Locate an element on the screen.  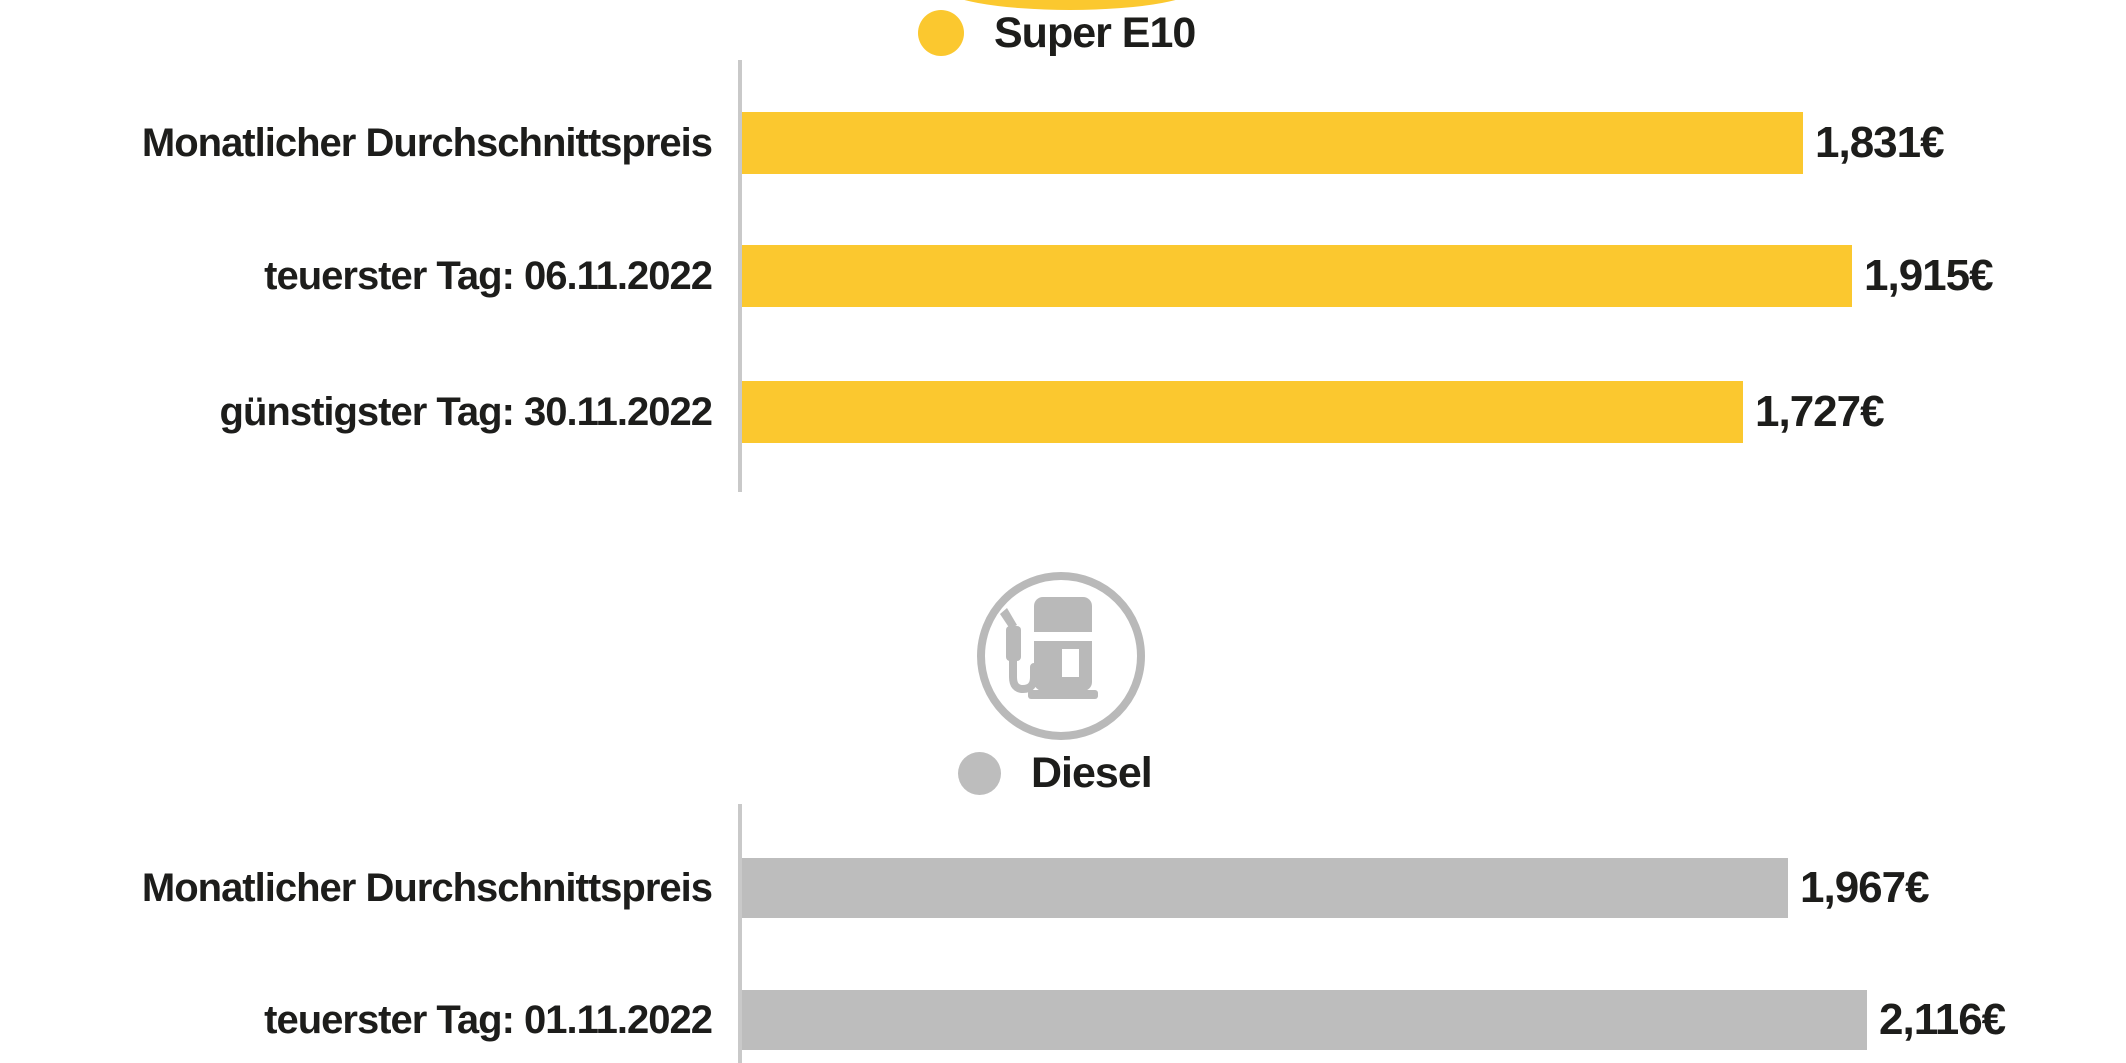
axis-line-diesel is located at coordinates (740, 933).